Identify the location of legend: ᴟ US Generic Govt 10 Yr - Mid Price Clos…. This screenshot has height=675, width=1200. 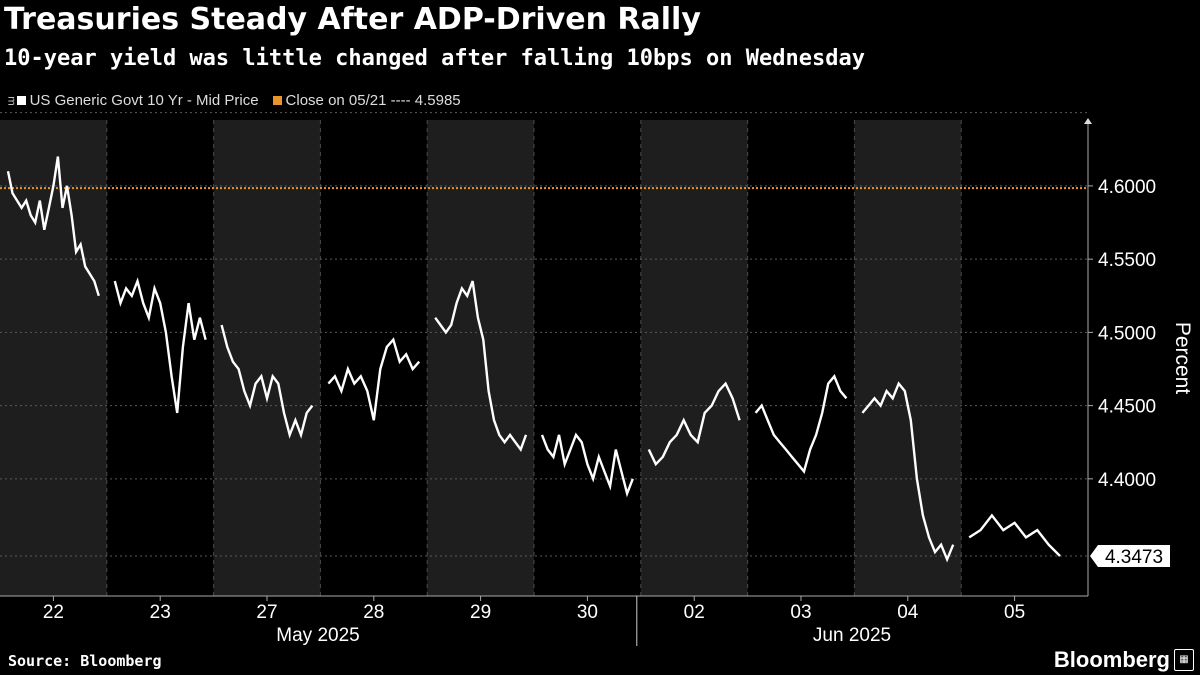
(241, 100).